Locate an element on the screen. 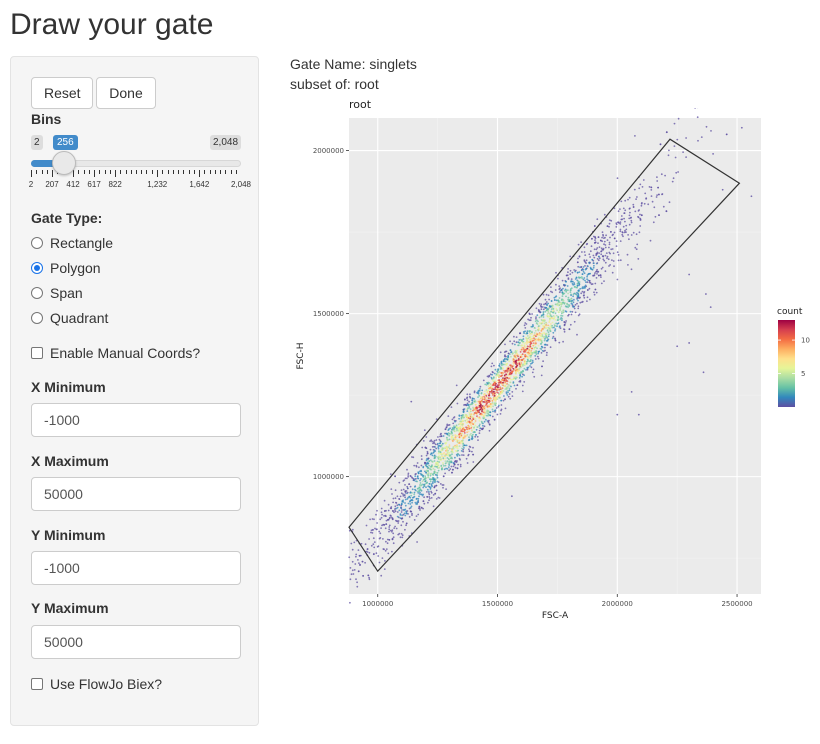  gate-type-polygon: Polygon is located at coordinates (66, 268).